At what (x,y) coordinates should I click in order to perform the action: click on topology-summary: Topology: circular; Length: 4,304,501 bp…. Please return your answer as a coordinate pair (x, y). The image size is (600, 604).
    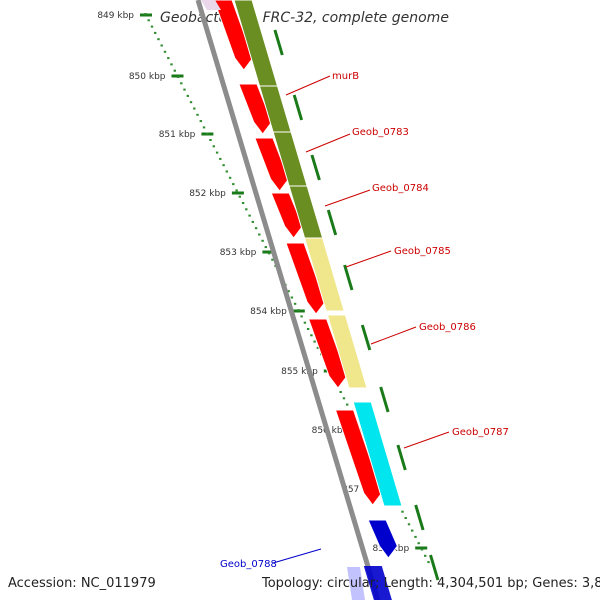
    Looking at the image, I should click on (430, 583).